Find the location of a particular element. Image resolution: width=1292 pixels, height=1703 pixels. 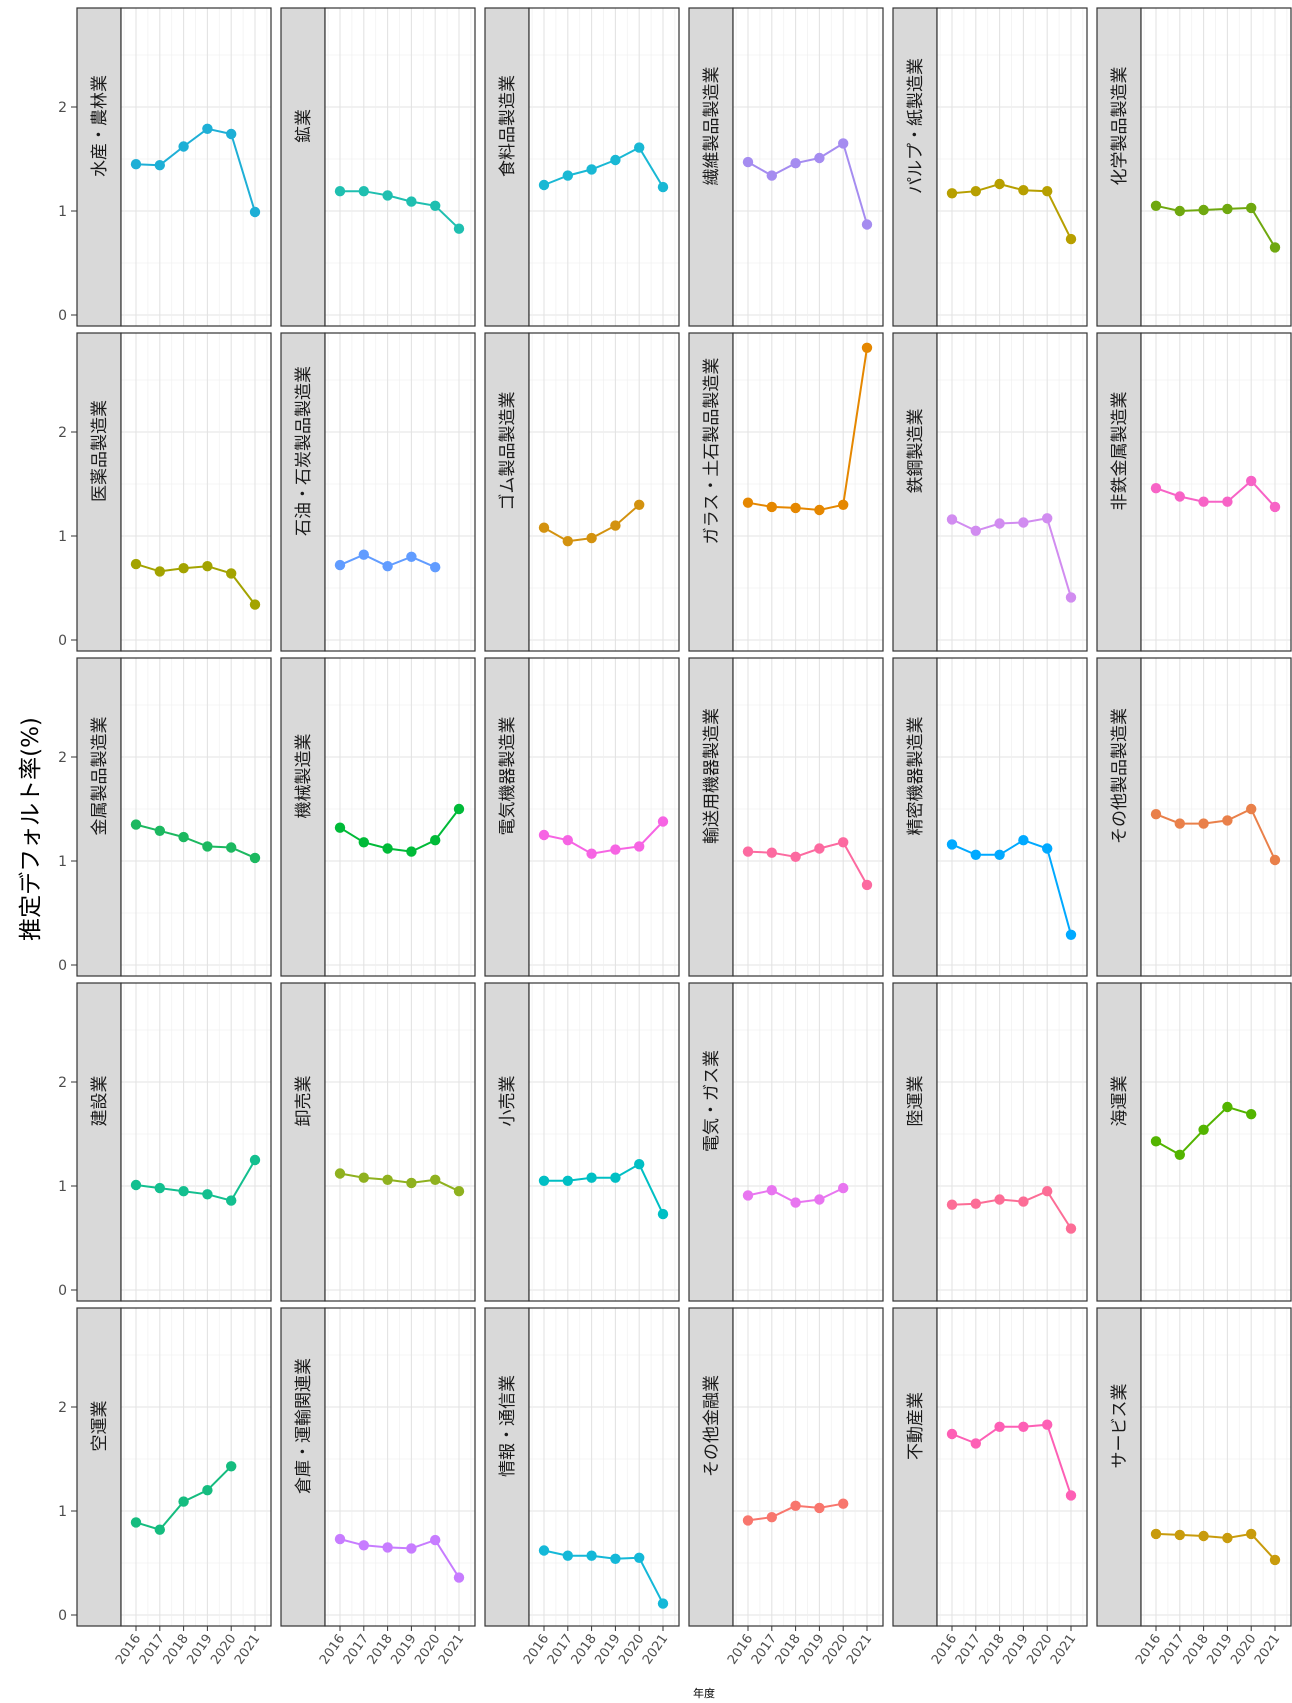

facet-panel: 海運業 is located at coordinates (1194, 1142).